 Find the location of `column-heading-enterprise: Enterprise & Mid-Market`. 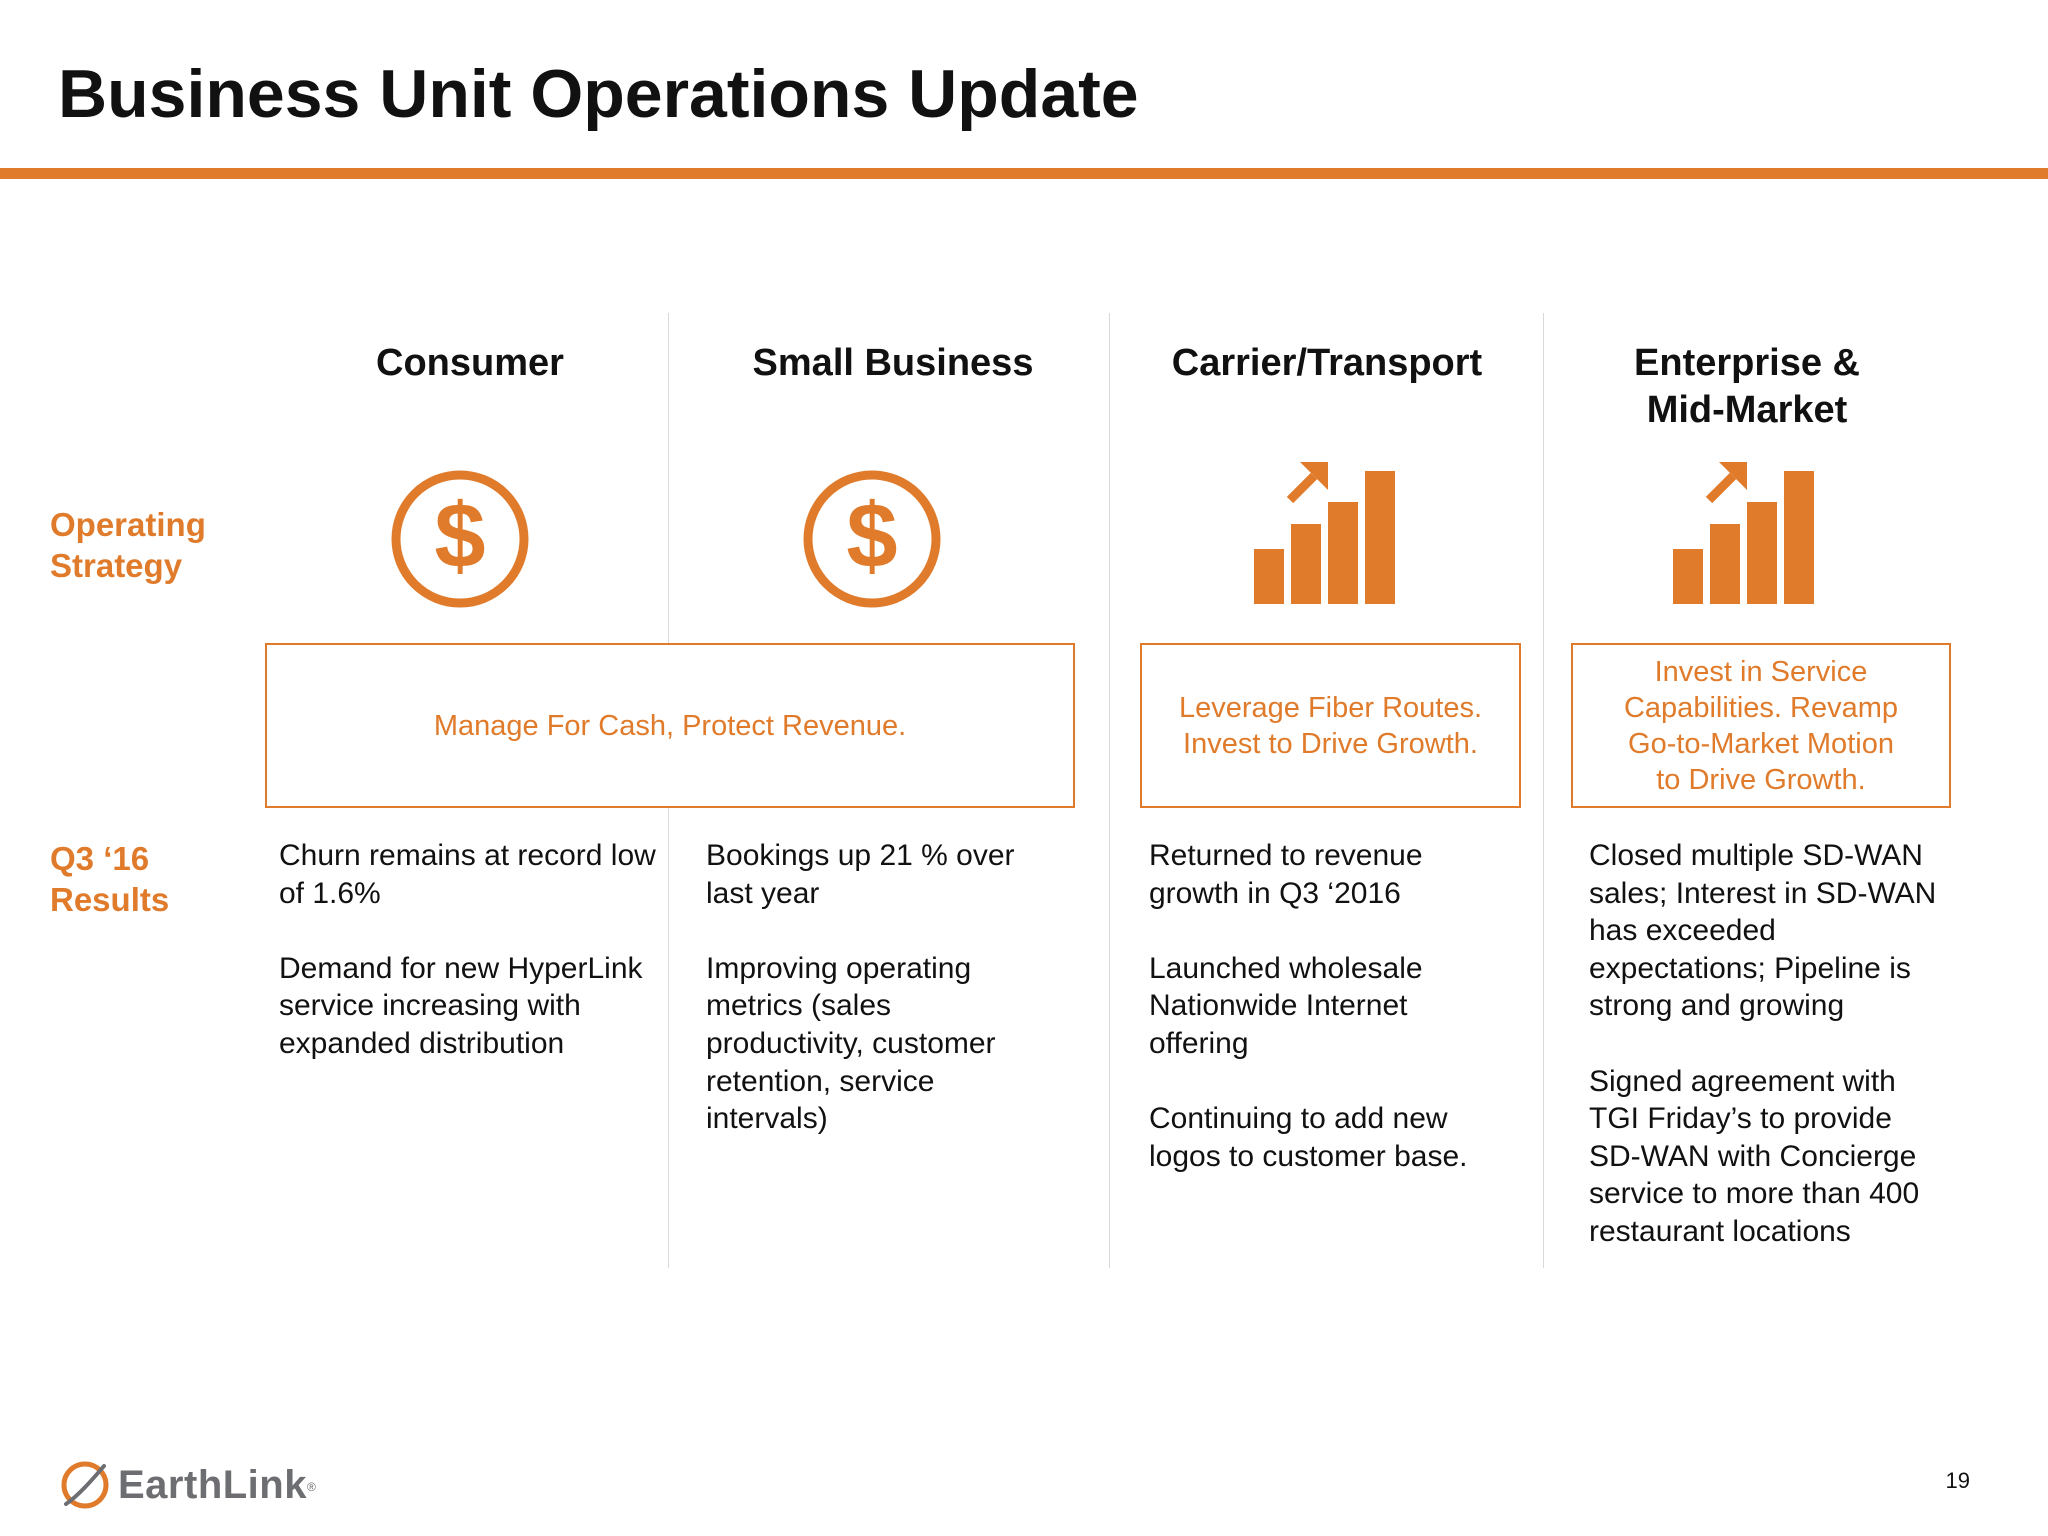

column-heading-enterprise: Enterprise & Mid-Market is located at coordinates (1747, 387).